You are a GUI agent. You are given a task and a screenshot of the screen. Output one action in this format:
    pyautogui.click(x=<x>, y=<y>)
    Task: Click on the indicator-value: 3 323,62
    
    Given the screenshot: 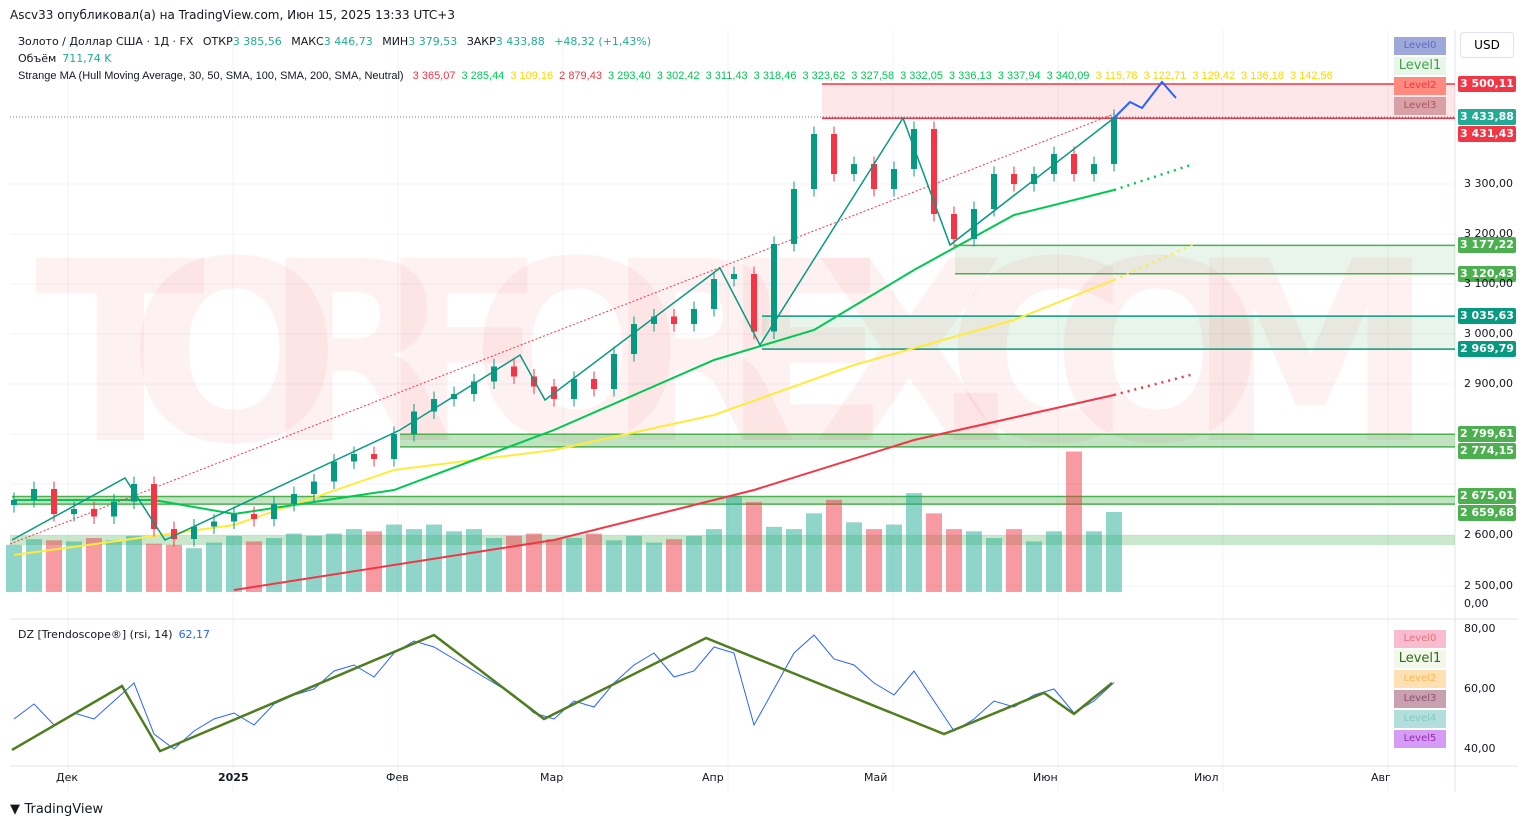 What is the action you would take?
    pyautogui.click(x=824, y=76)
    